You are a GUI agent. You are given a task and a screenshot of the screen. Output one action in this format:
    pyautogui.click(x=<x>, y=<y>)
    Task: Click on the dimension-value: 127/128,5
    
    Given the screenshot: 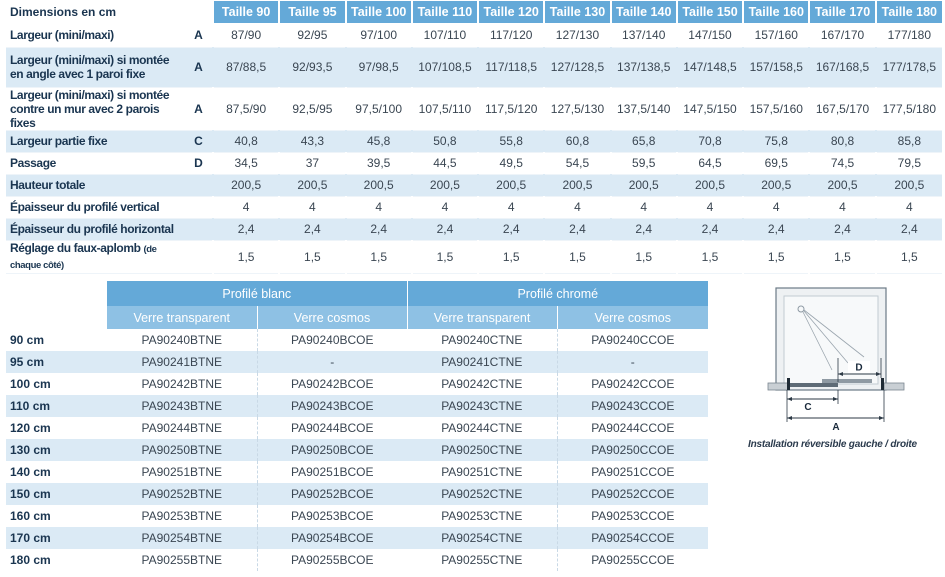 What is the action you would take?
    pyautogui.click(x=577, y=67)
    